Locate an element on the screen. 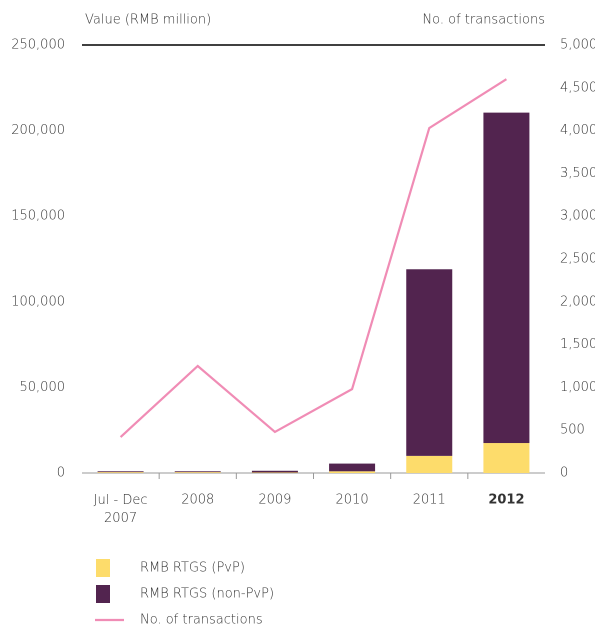 This screenshot has width=595, height=627. y-axis-title: Value (RMB million) is located at coordinates (148, 20).